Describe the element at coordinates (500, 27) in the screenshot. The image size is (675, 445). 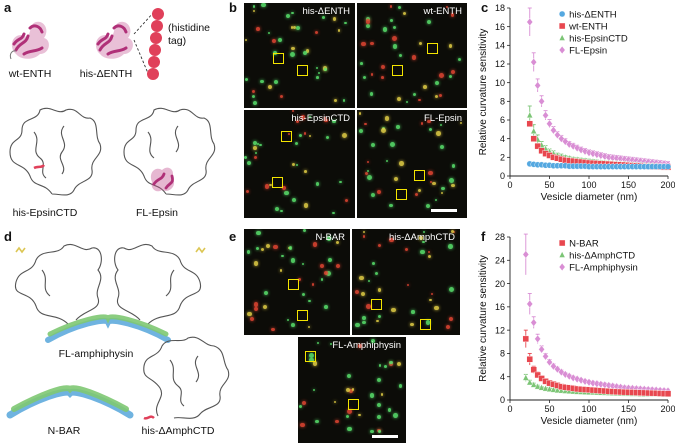
I see `y-tick-label: 16` at that location.